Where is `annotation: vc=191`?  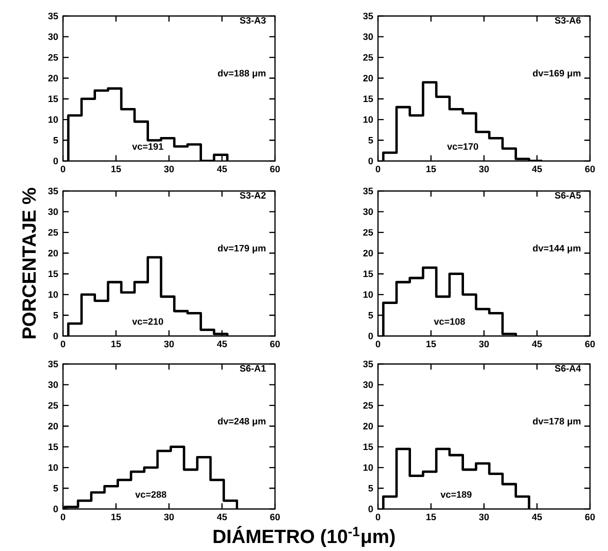 annotation: vc=191 is located at coordinates (148, 146).